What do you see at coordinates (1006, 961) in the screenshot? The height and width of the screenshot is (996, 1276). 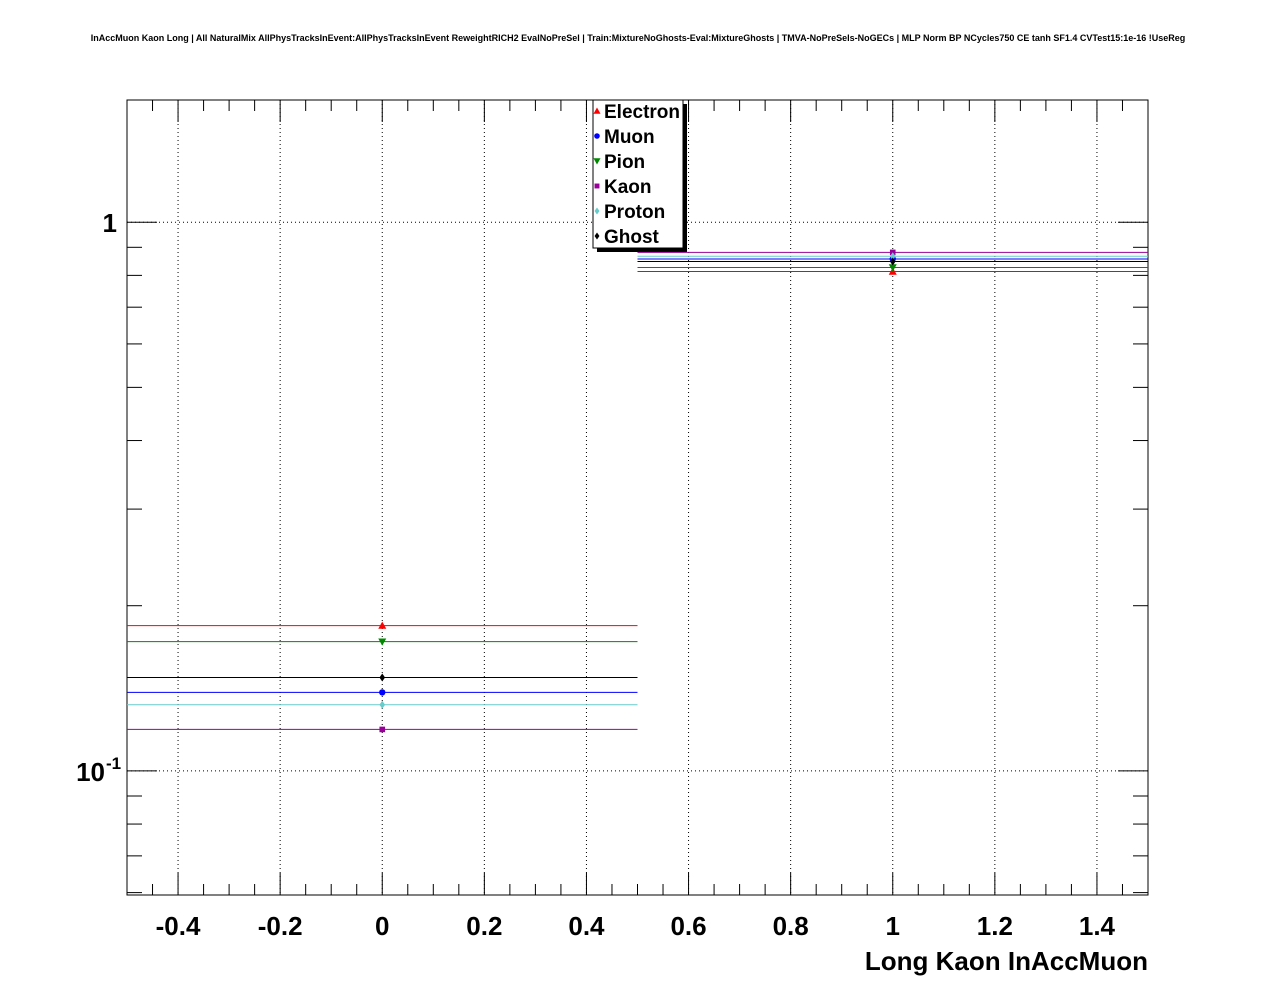 I see `x-axis-label: Long Kaon InAccMuon` at bounding box center [1006, 961].